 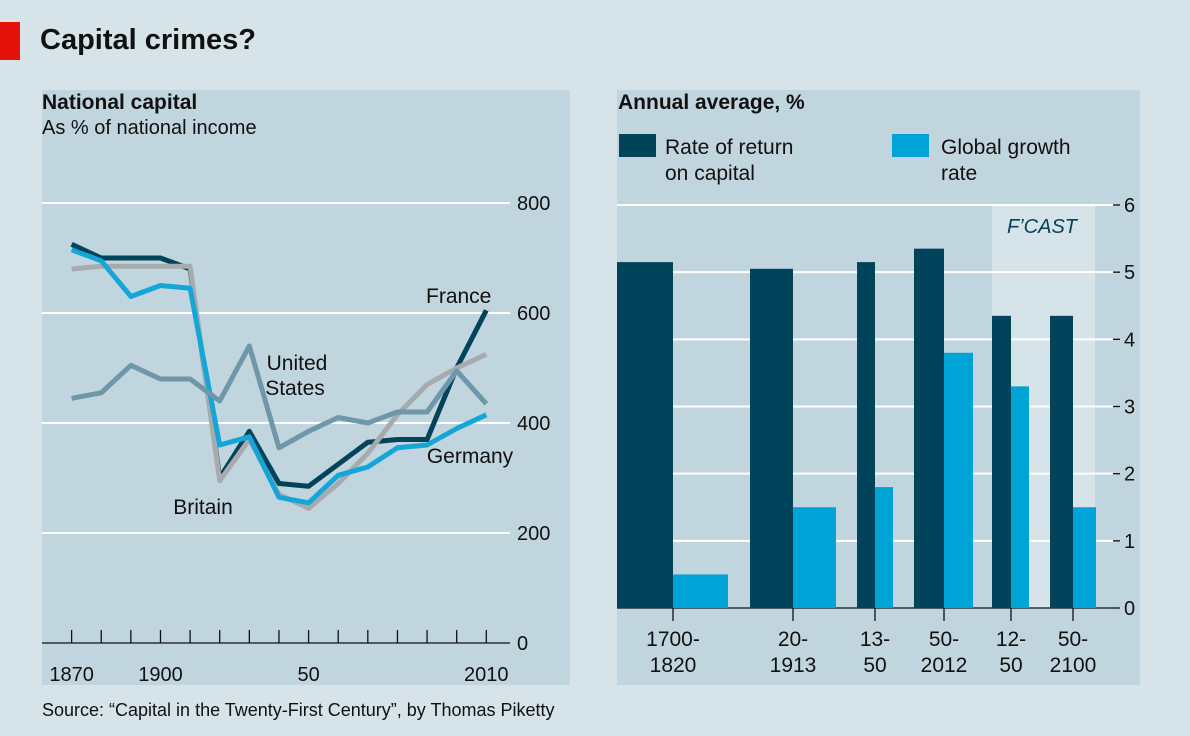 What do you see at coordinates (729, 147) in the screenshot?
I see `legend-label-rate-of-return-line1: Rate of return` at bounding box center [729, 147].